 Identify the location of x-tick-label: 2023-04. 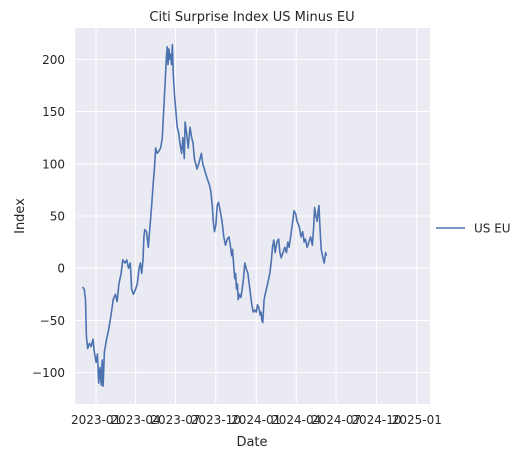
(135, 420).